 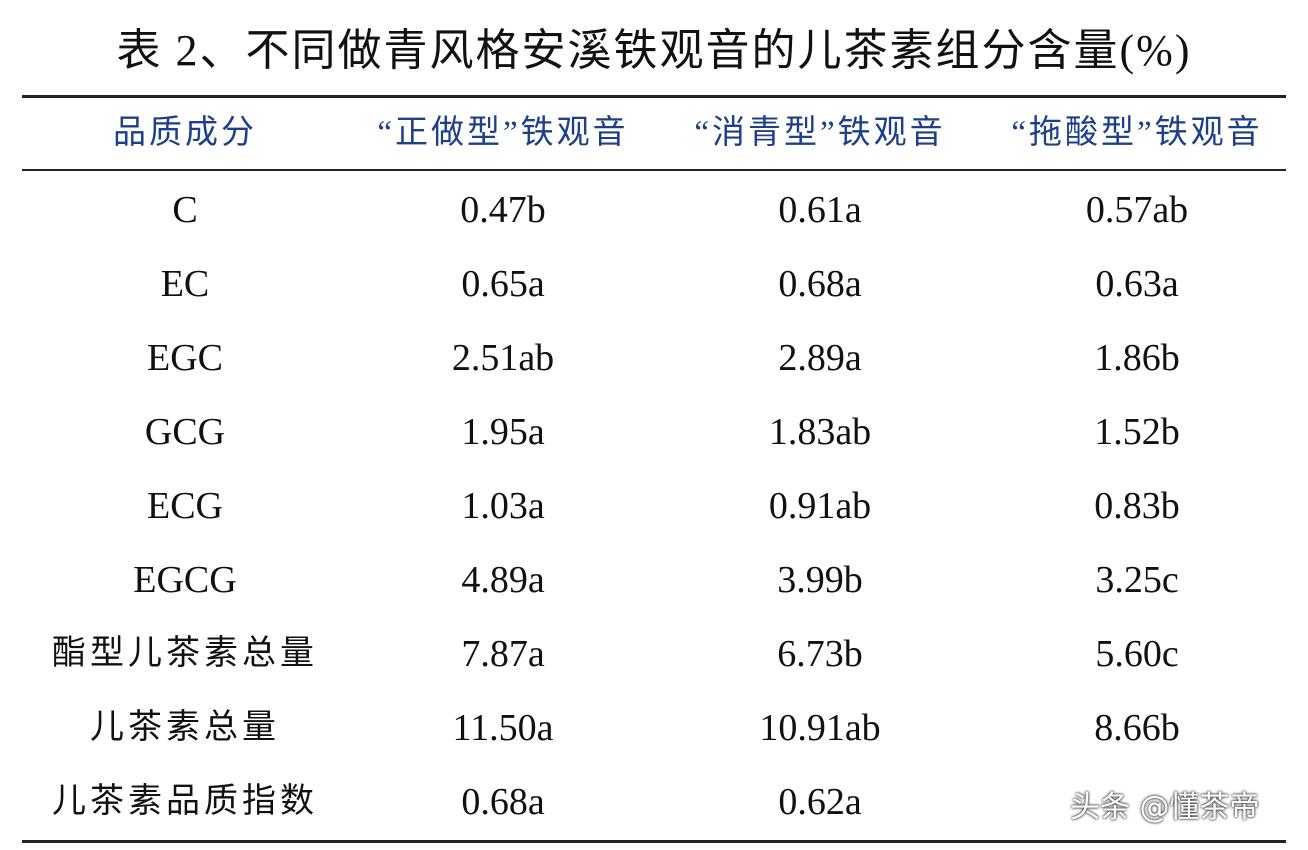 I want to click on table-cell: 0.61a, so click(x=820, y=210).